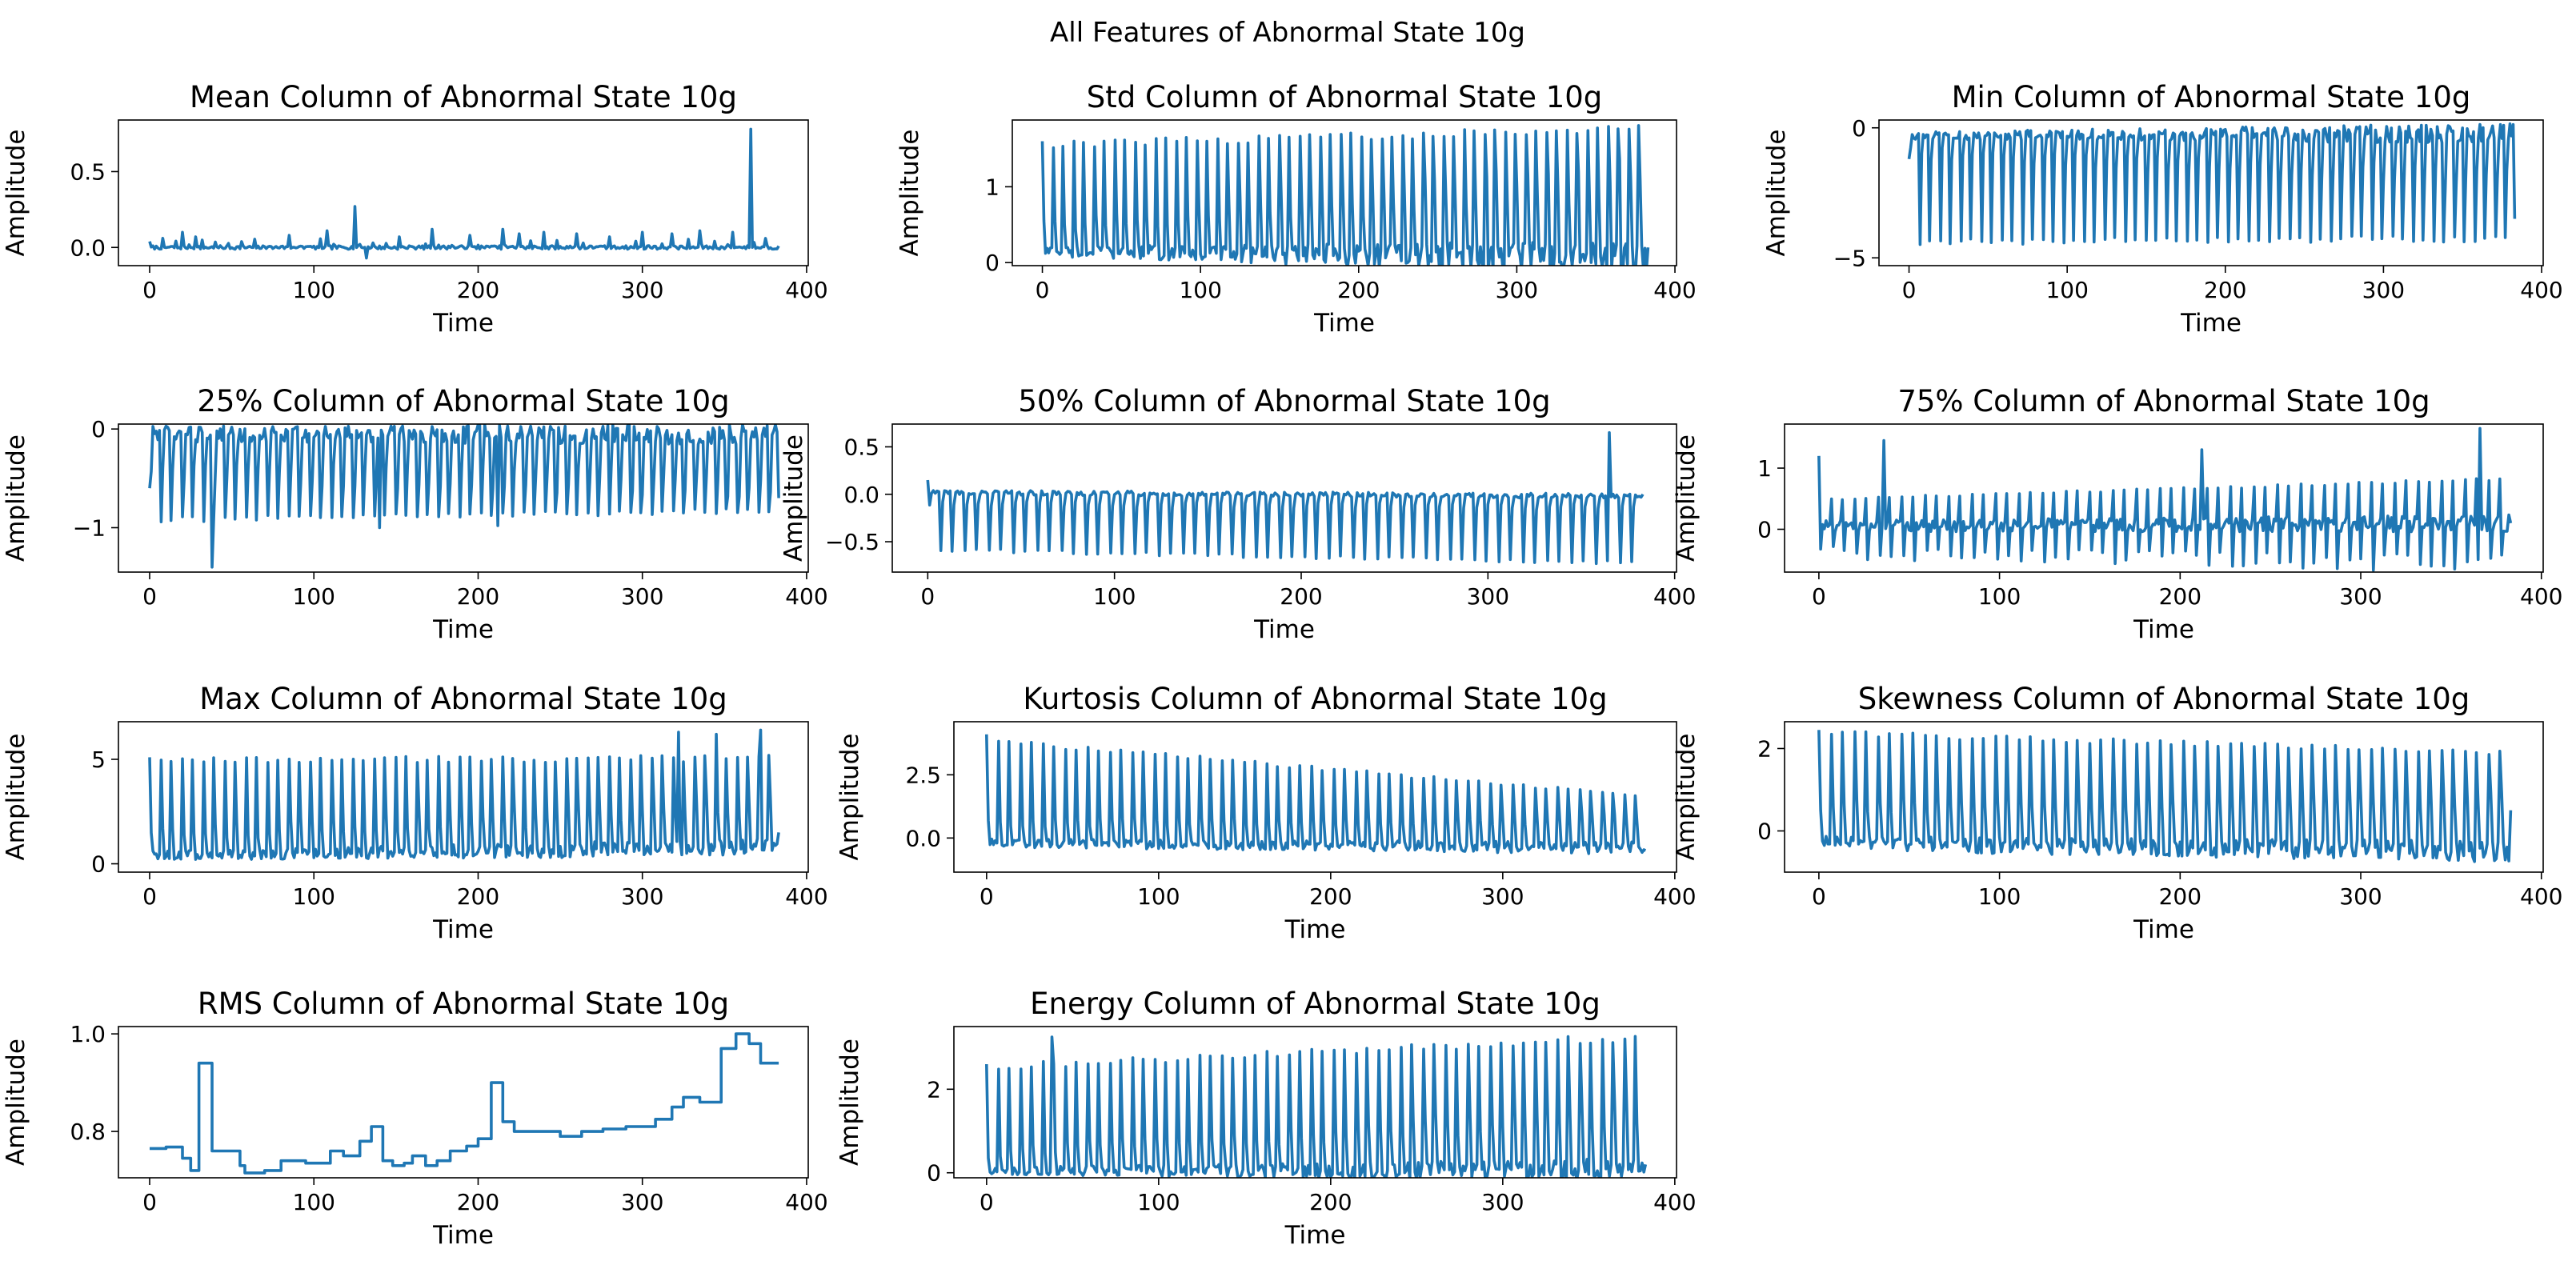  What do you see at coordinates (852, 542) in the screenshot?
I see `y-tick-label: −0.5` at bounding box center [852, 542].